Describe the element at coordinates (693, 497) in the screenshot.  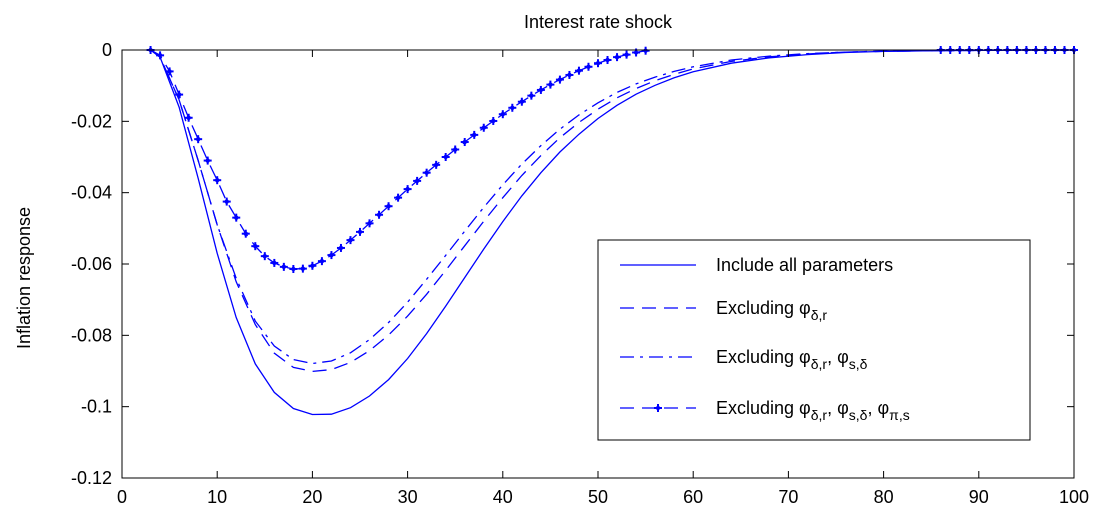
I see `x-tick-label: 60` at that location.